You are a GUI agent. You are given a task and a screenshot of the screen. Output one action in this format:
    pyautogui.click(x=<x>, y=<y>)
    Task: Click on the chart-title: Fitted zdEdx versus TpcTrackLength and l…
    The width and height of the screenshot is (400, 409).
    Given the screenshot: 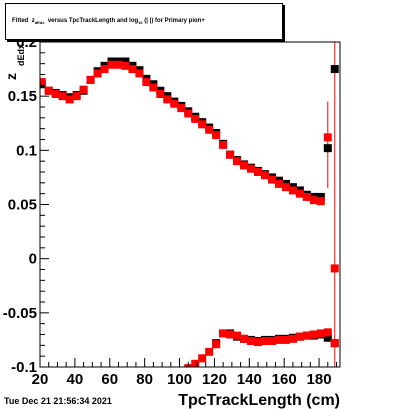 What is the action you would take?
    pyautogui.click(x=108, y=21)
    